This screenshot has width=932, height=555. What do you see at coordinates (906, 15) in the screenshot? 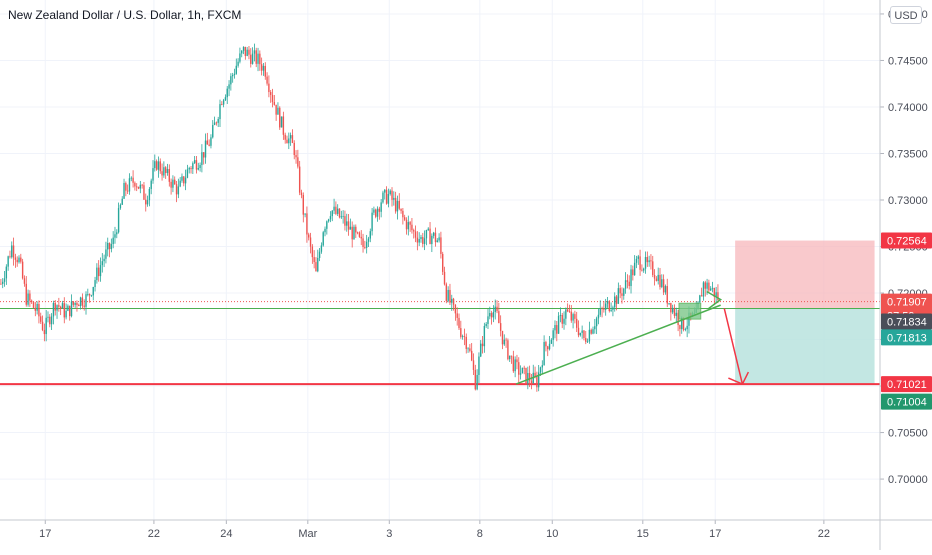
I see `currency-badge: USD` at bounding box center [906, 15].